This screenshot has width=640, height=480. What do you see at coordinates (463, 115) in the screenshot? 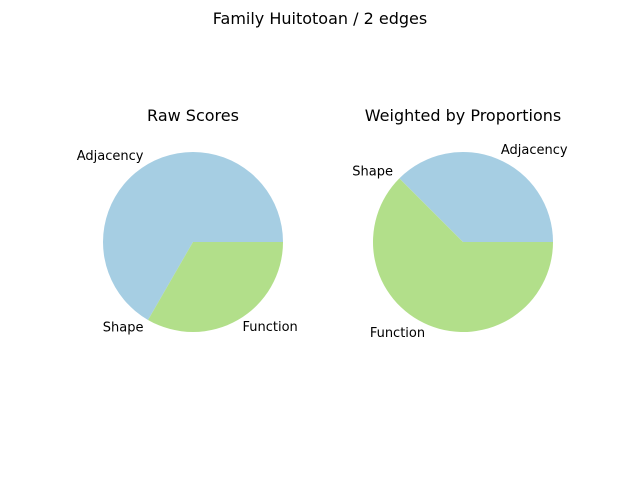
I see `pie-title: Weighted by Proportions` at bounding box center [463, 115].